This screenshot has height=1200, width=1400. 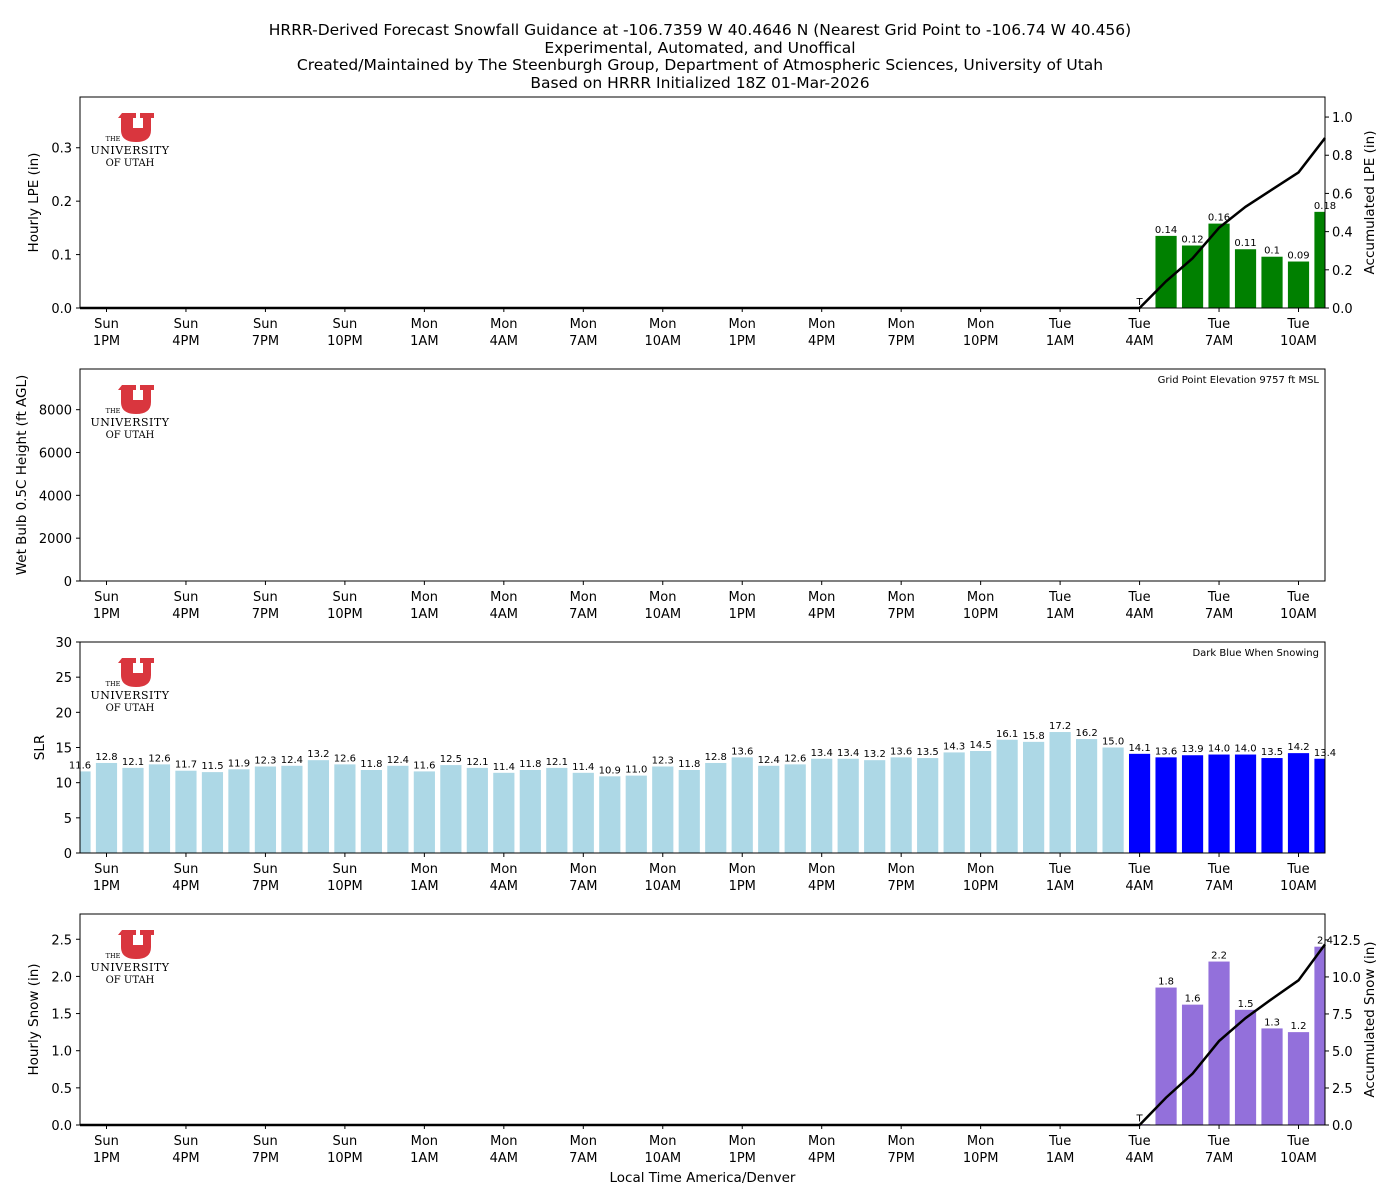 What do you see at coordinates (55, 496) in the screenshot?
I see `y-tick-label: 4000` at bounding box center [55, 496].